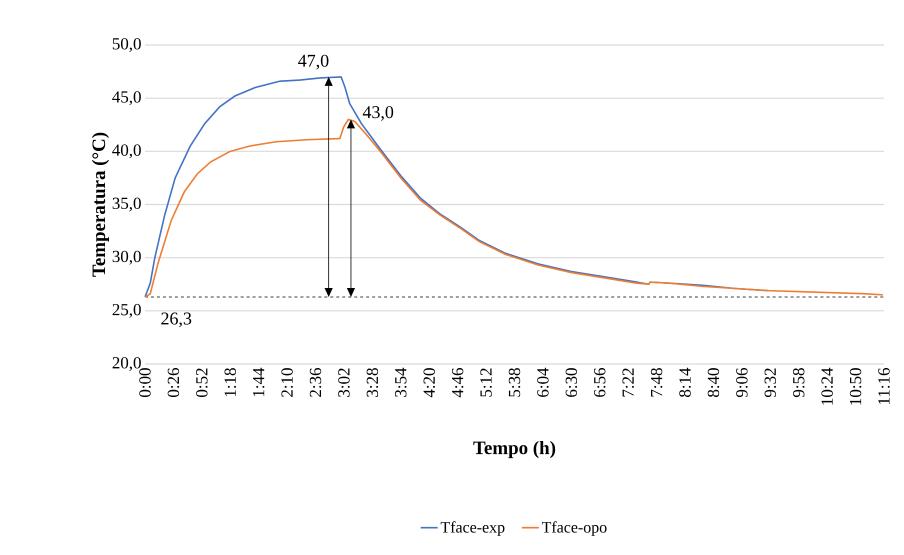  I want to click on x-tick-label: 7:48, so click(656, 382).